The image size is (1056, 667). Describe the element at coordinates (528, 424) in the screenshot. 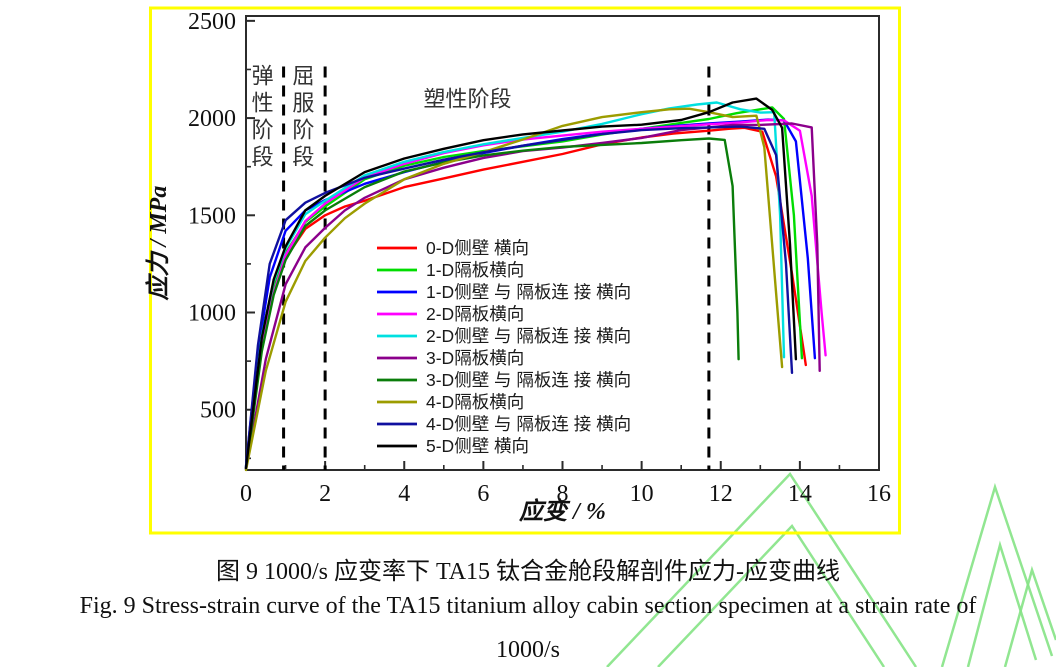

I see `legend-label-8: 4-D侧壁 与 隔板连 接 横向` at that location.